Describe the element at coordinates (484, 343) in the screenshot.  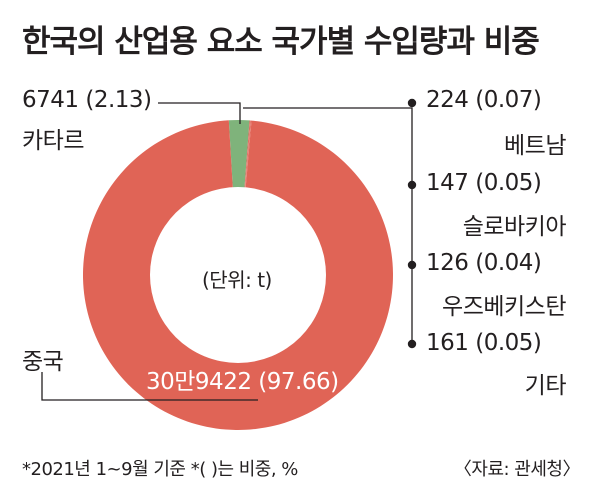
I see `value-label-other: 161 (0.05)` at that location.